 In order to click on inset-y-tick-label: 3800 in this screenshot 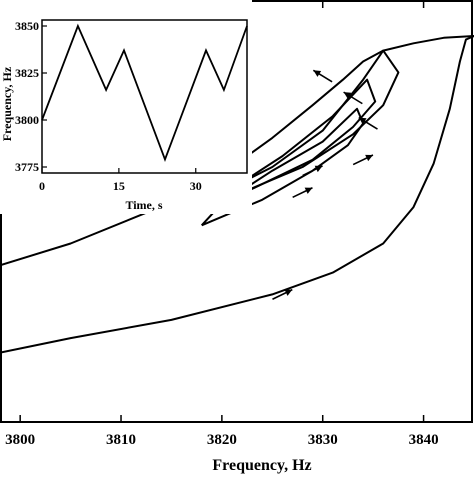, I will do `click(27, 120)`.